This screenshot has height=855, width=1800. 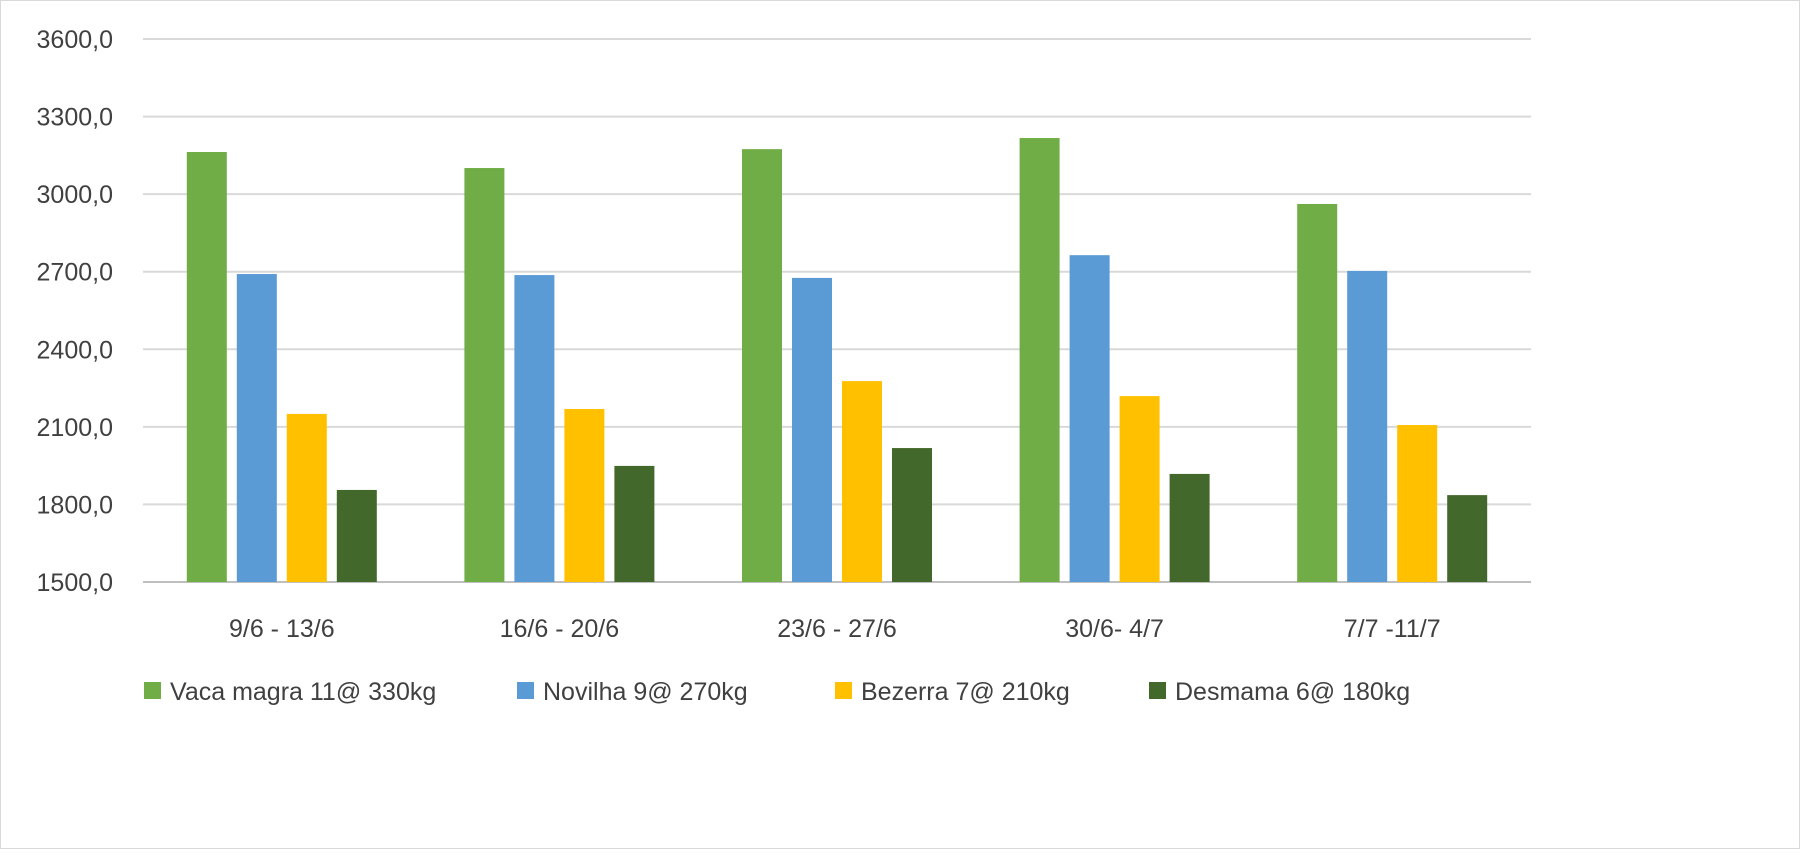 What do you see at coordinates (75, 505) in the screenshot?
I see `y-tick-label: 1800,0` at bounding box center [75, 505].